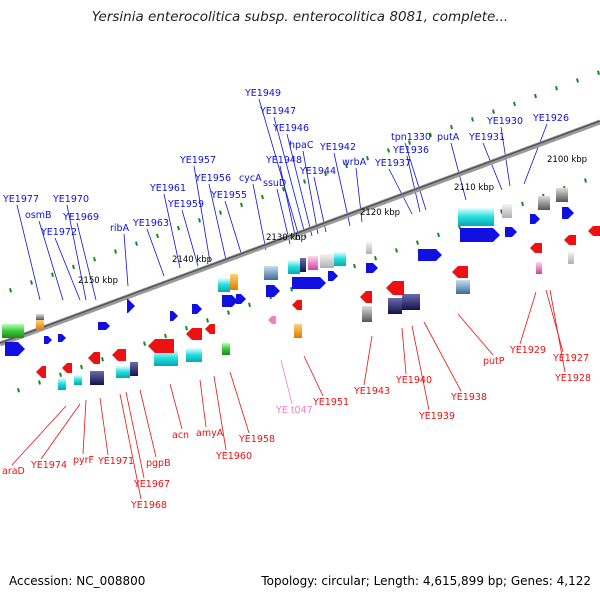  I want to click on gene-label-plus: YE1961, so click(167, 188).